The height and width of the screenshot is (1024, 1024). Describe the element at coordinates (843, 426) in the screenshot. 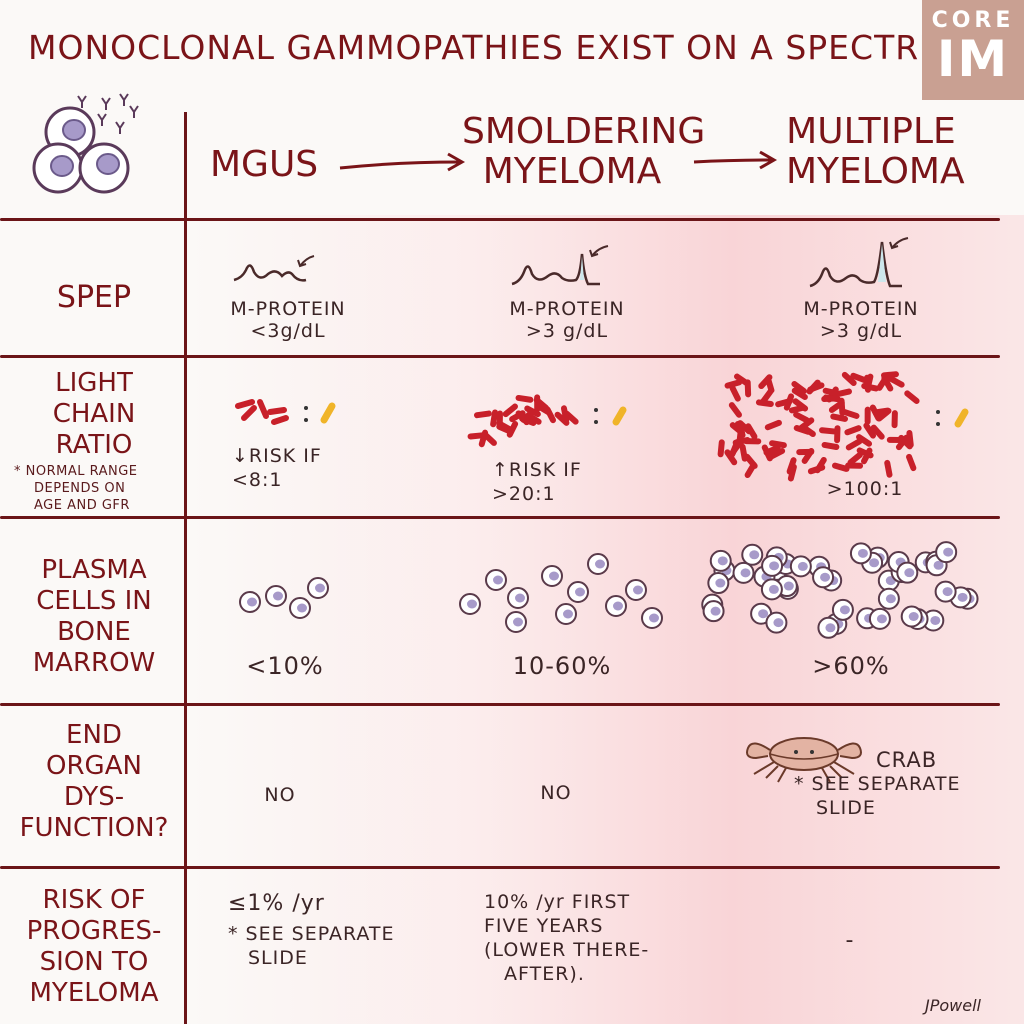

I see `light-chain-multiple-icon` at that location.